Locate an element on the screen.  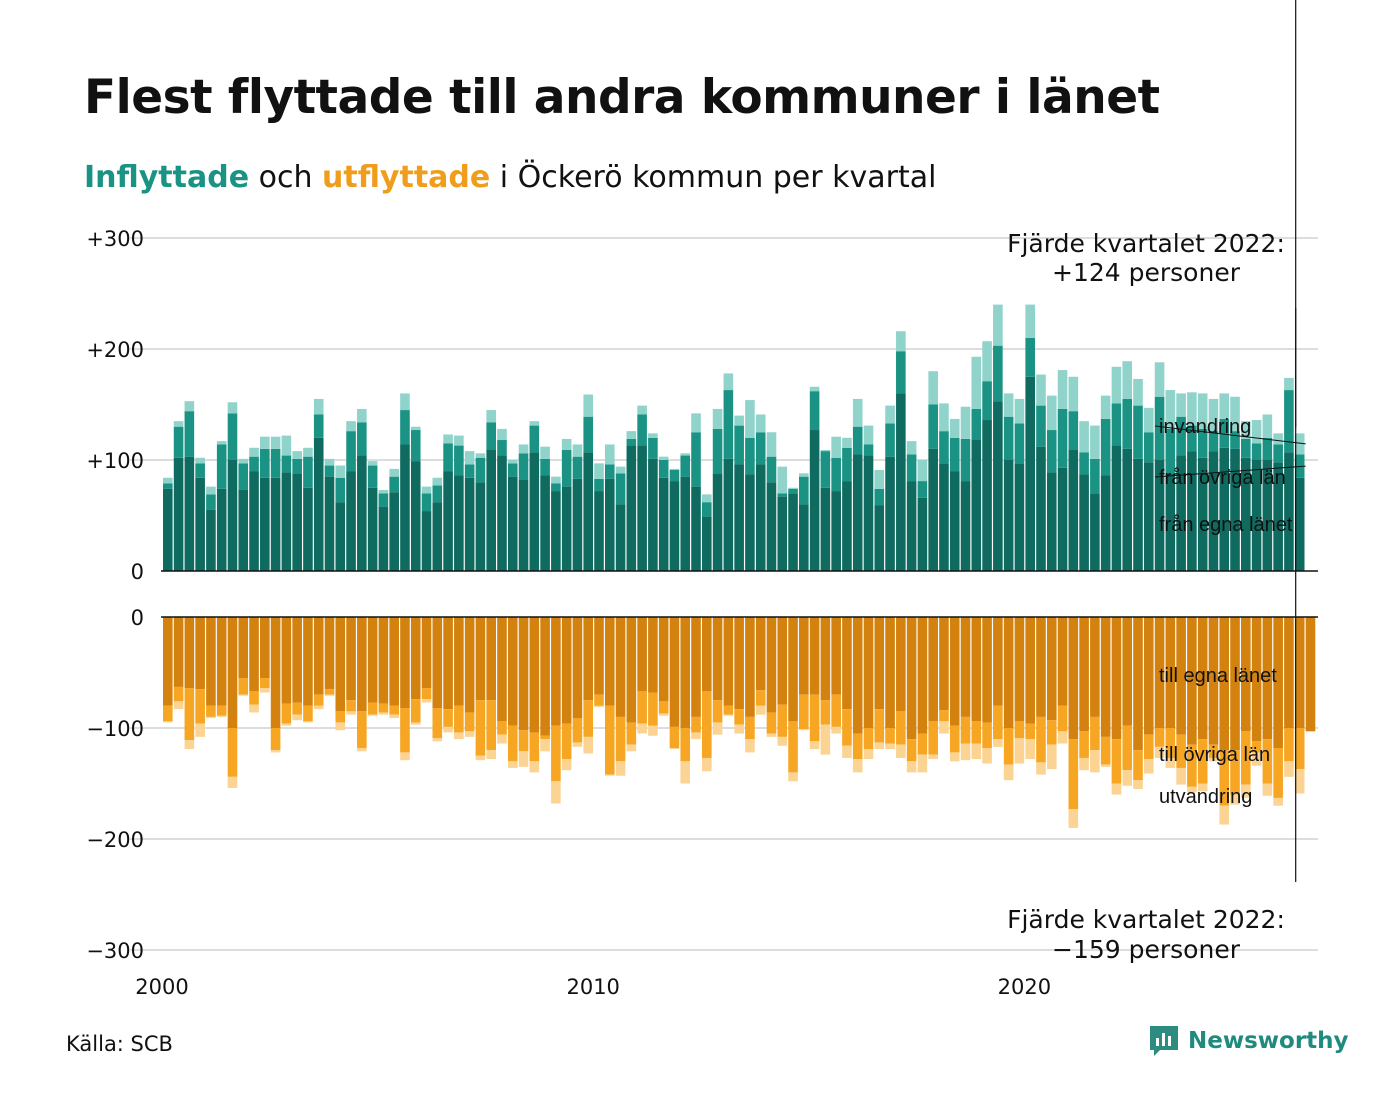
y-tick-label-bottom: −200 is located at coordinates (115, 840).